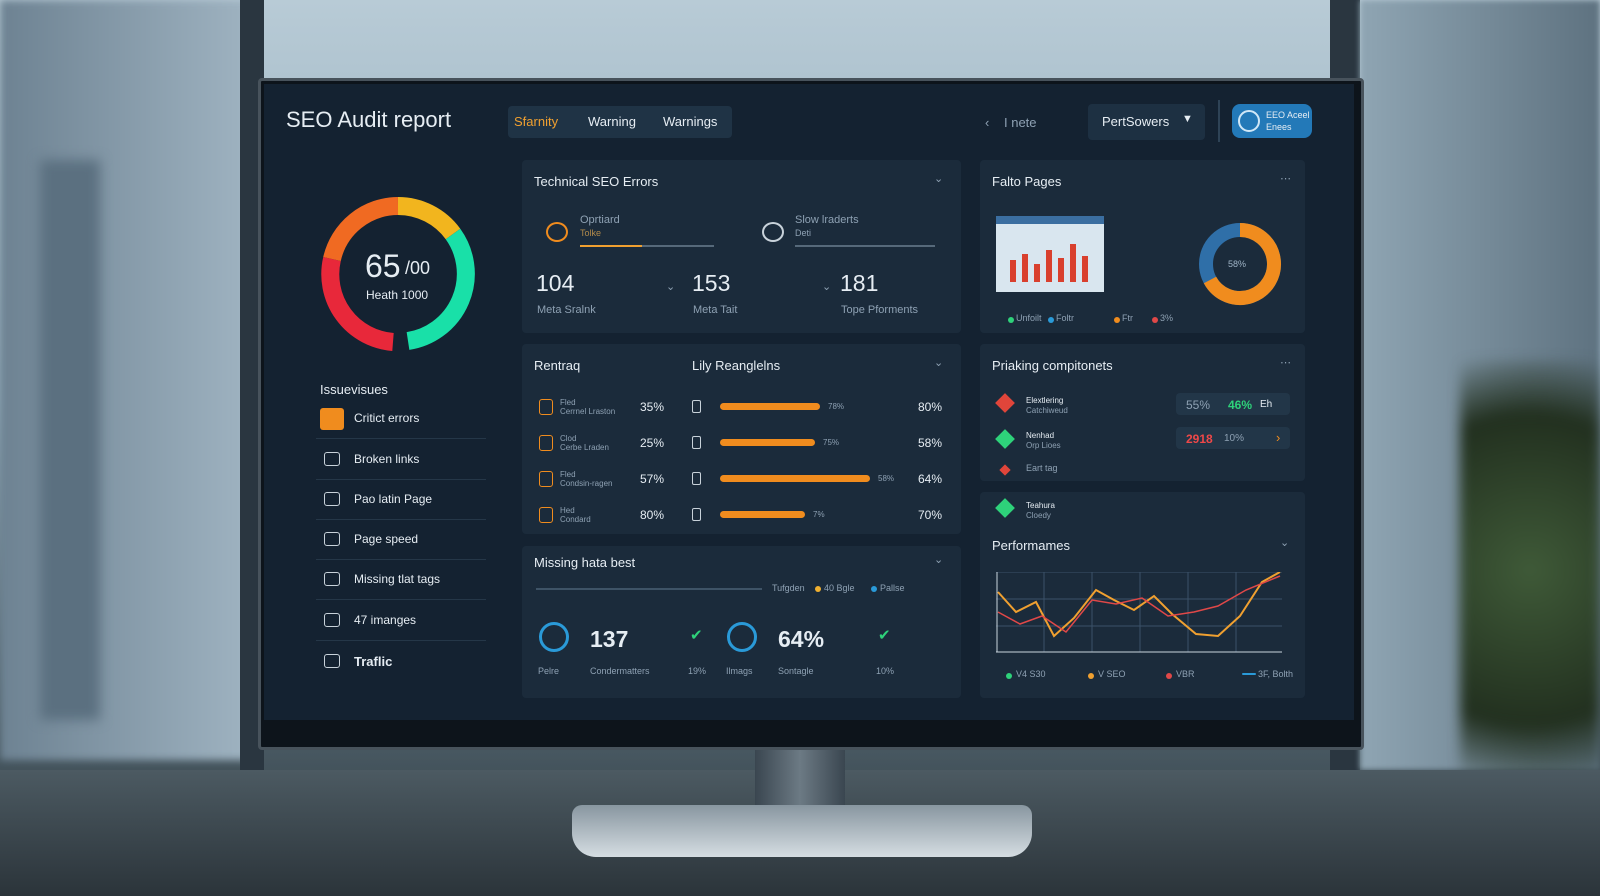 The height and width of the screenshot is (896, 1600). I want to click on row-pct: 57%, so click(652, 479).